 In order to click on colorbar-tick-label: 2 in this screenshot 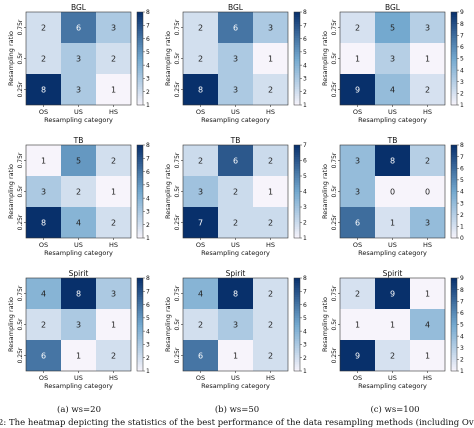, I will do `click(462, 94)`.